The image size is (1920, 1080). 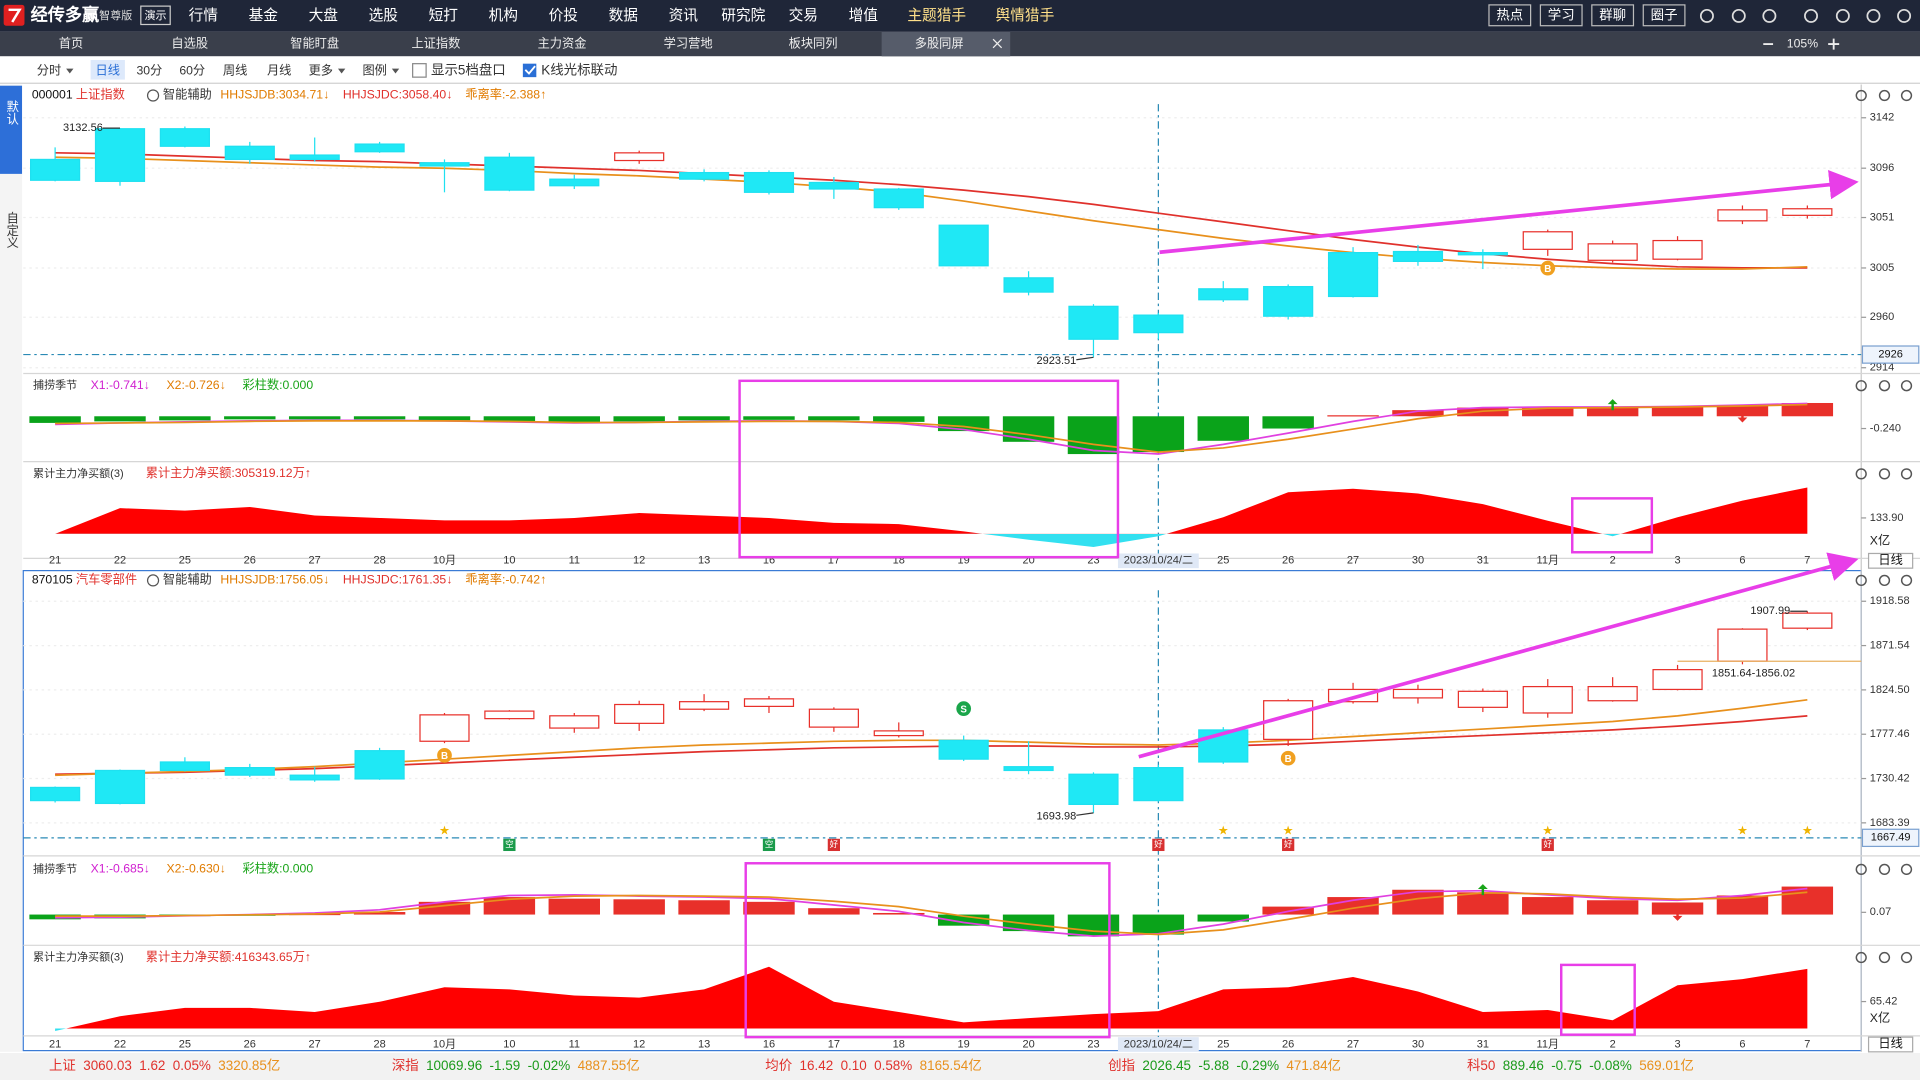 What do you see at coordinates (1880, 539) in the screenshot?
I see `unit-label: X亿` at bounding box center [1880, 539].